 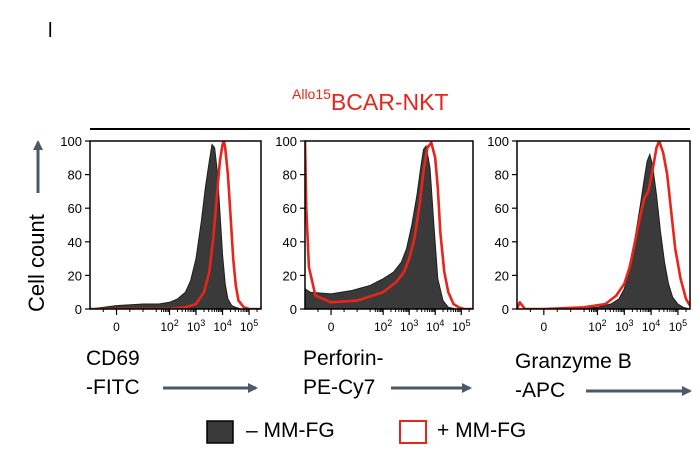 I want to click on cd69-series-minus-mmfg, so click(x=175, y=226).